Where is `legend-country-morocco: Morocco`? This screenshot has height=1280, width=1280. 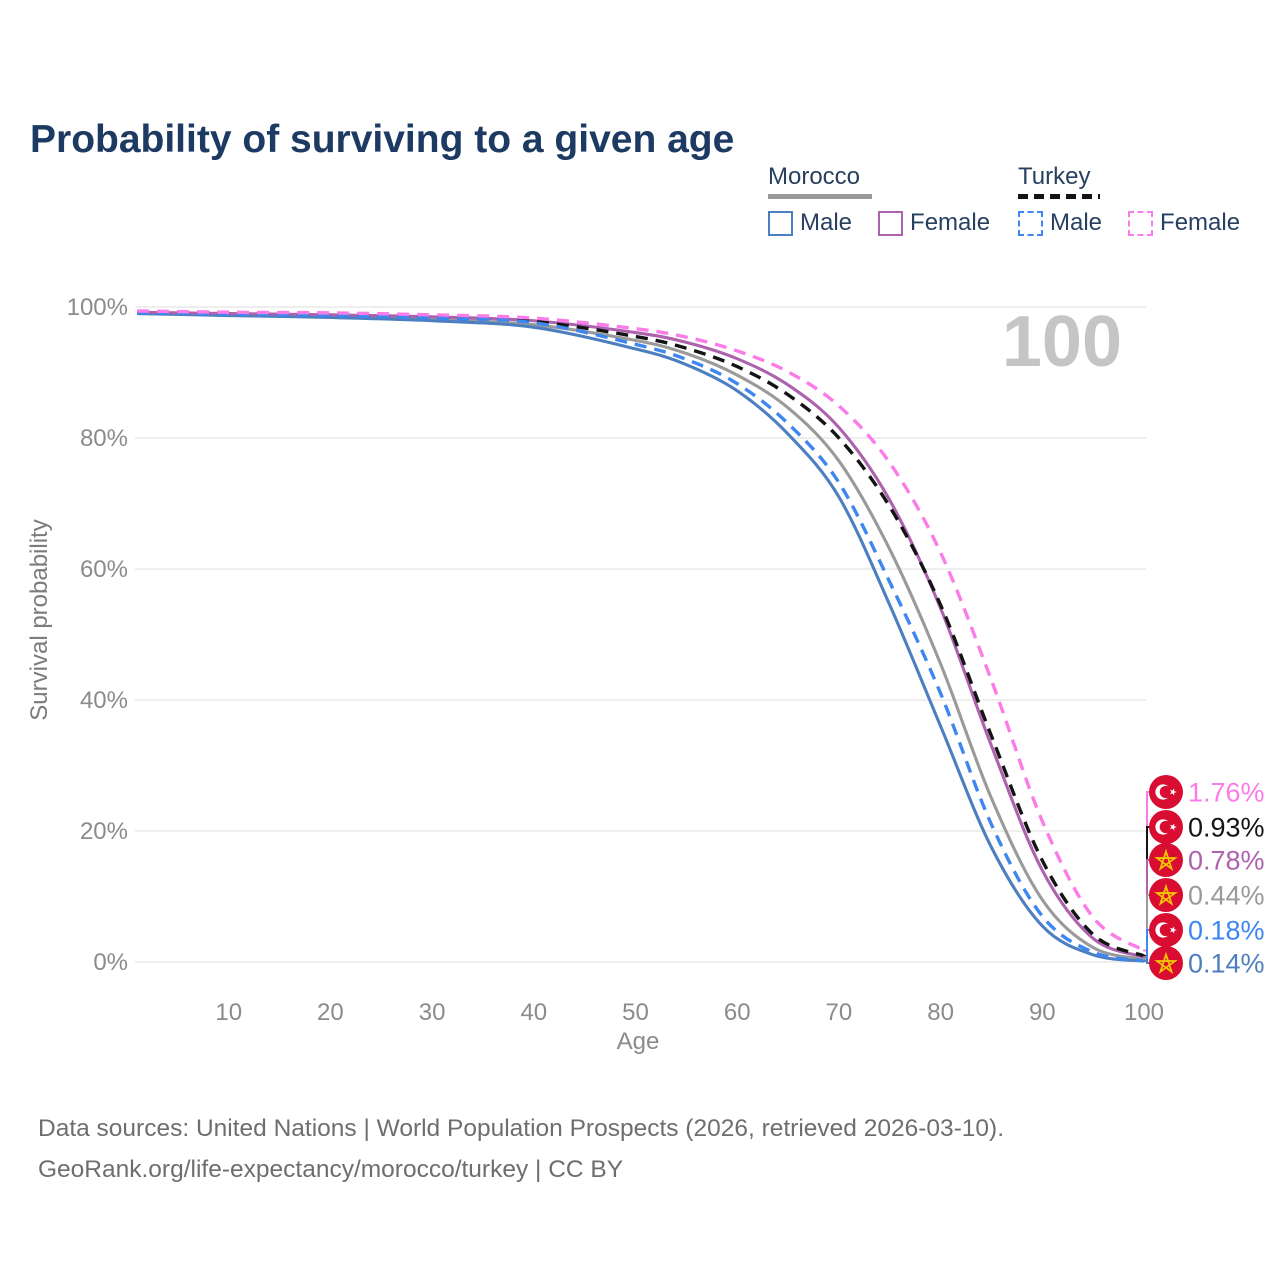
legend-country-morocco: Morocco is located at coordinates (814, 176).